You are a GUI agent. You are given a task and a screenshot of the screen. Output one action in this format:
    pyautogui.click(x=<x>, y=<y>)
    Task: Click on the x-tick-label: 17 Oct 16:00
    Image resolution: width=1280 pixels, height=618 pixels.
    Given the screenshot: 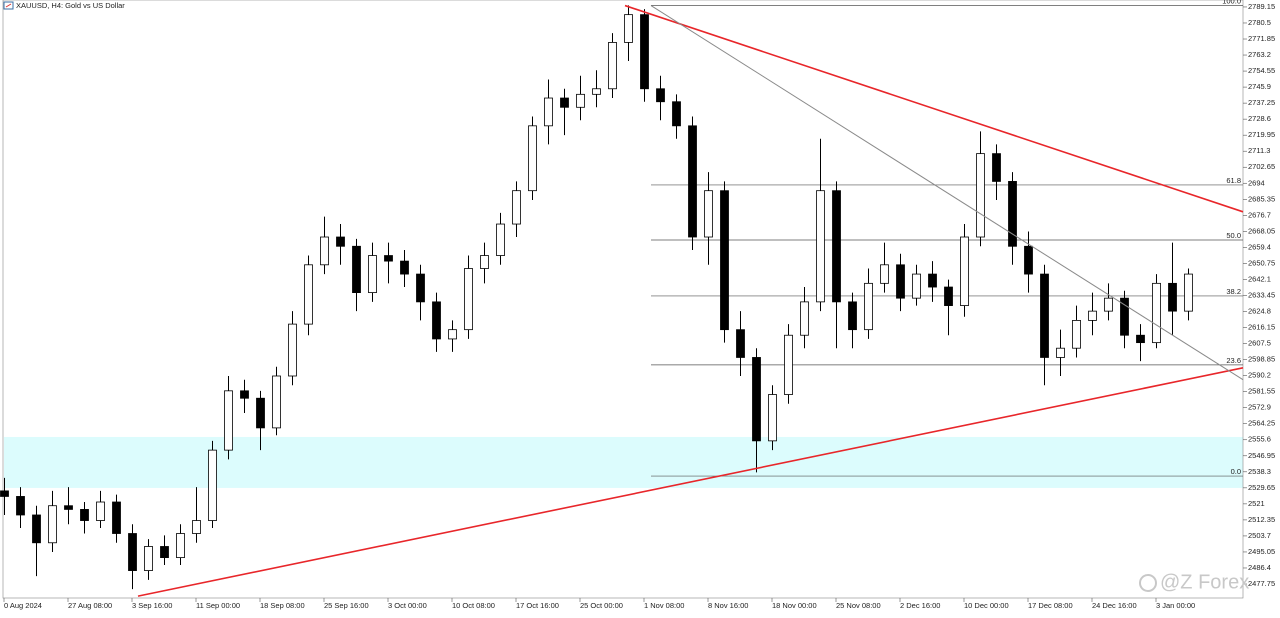 What is the action you would take?
    pyautogui.click(x=537, y=605)
    